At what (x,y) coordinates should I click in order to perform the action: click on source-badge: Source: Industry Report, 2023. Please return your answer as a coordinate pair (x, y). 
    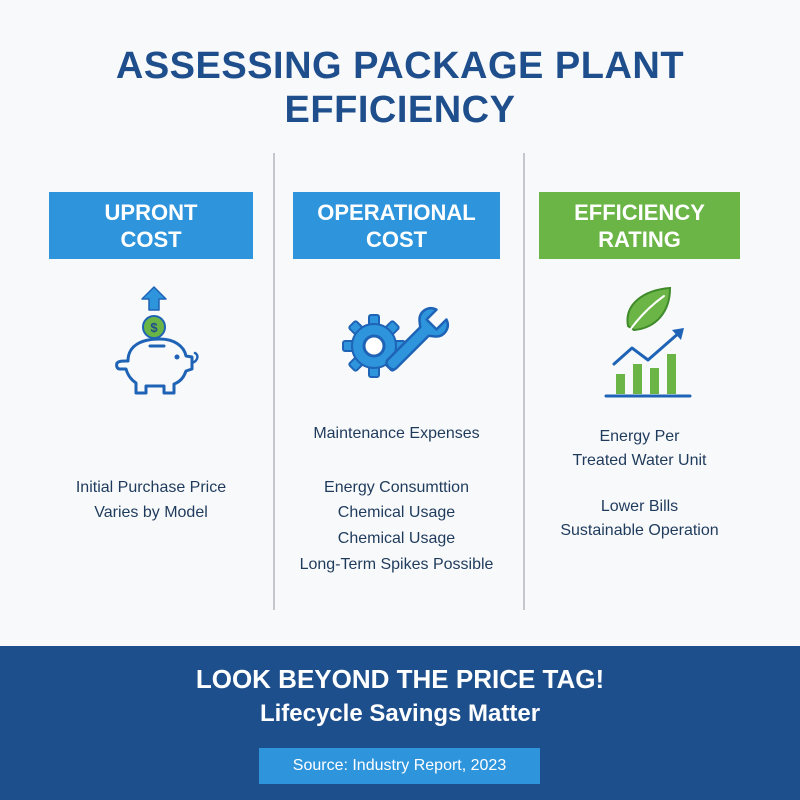
    Looking at the image, I should click on (399, 766).